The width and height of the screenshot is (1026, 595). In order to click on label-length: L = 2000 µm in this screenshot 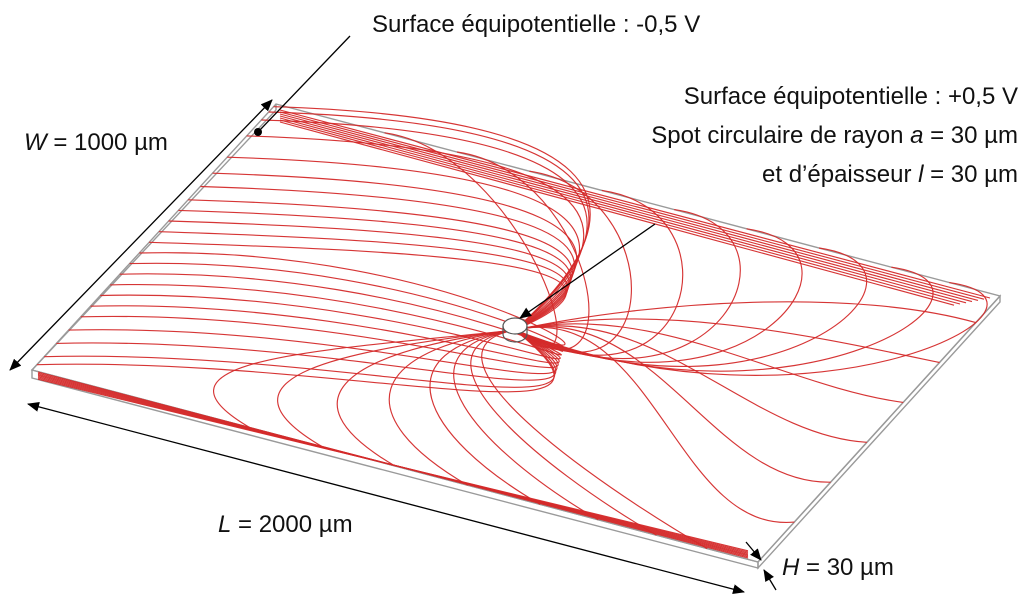, I will do `click(285, 524)`.